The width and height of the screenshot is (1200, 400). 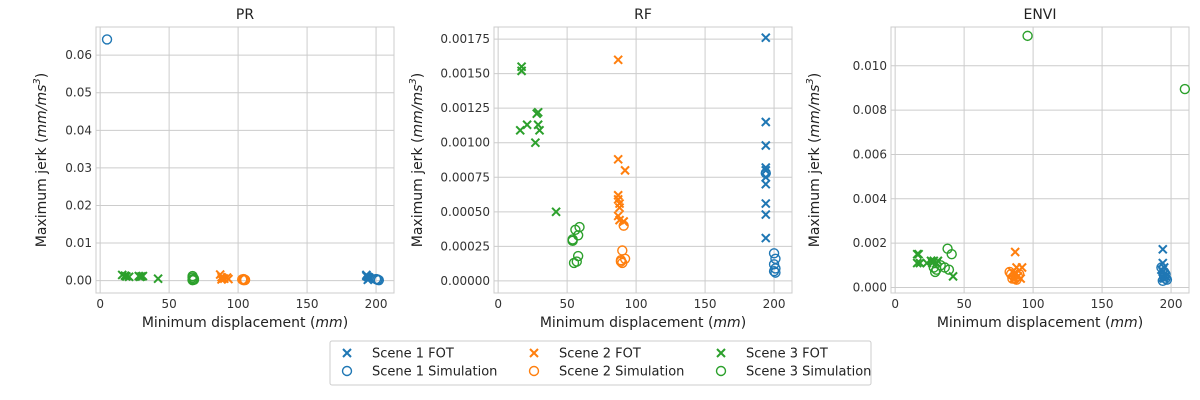 What do you see at coordinates (870, 66) in the screenshot?
I see `envi-y-tick-label: 0.010` at bounding box center [870, 66].